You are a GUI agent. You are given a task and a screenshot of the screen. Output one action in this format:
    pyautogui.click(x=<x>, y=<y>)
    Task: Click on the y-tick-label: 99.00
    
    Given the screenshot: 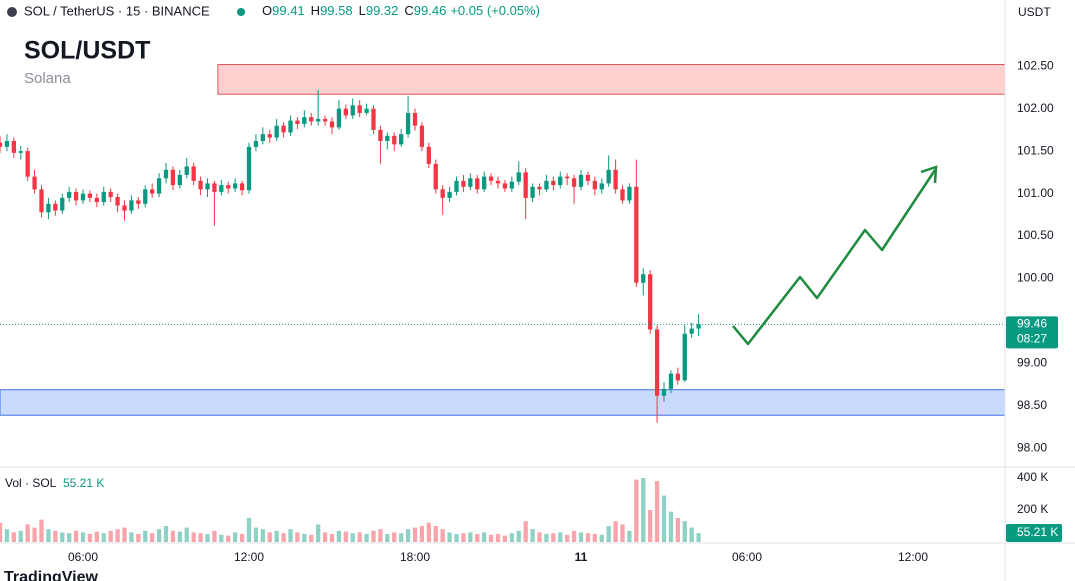 What is the action you would take?
    pyautogui.click(x=1032, y=363)
    